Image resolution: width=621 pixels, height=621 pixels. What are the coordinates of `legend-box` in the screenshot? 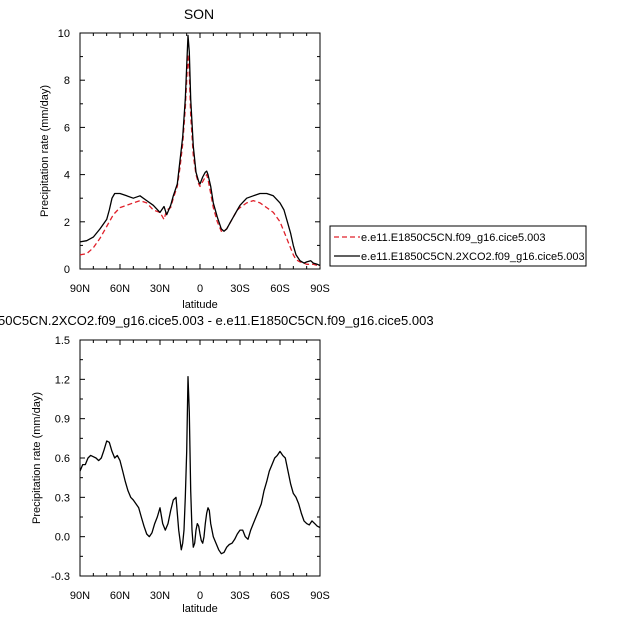 It's located at (458, 246).